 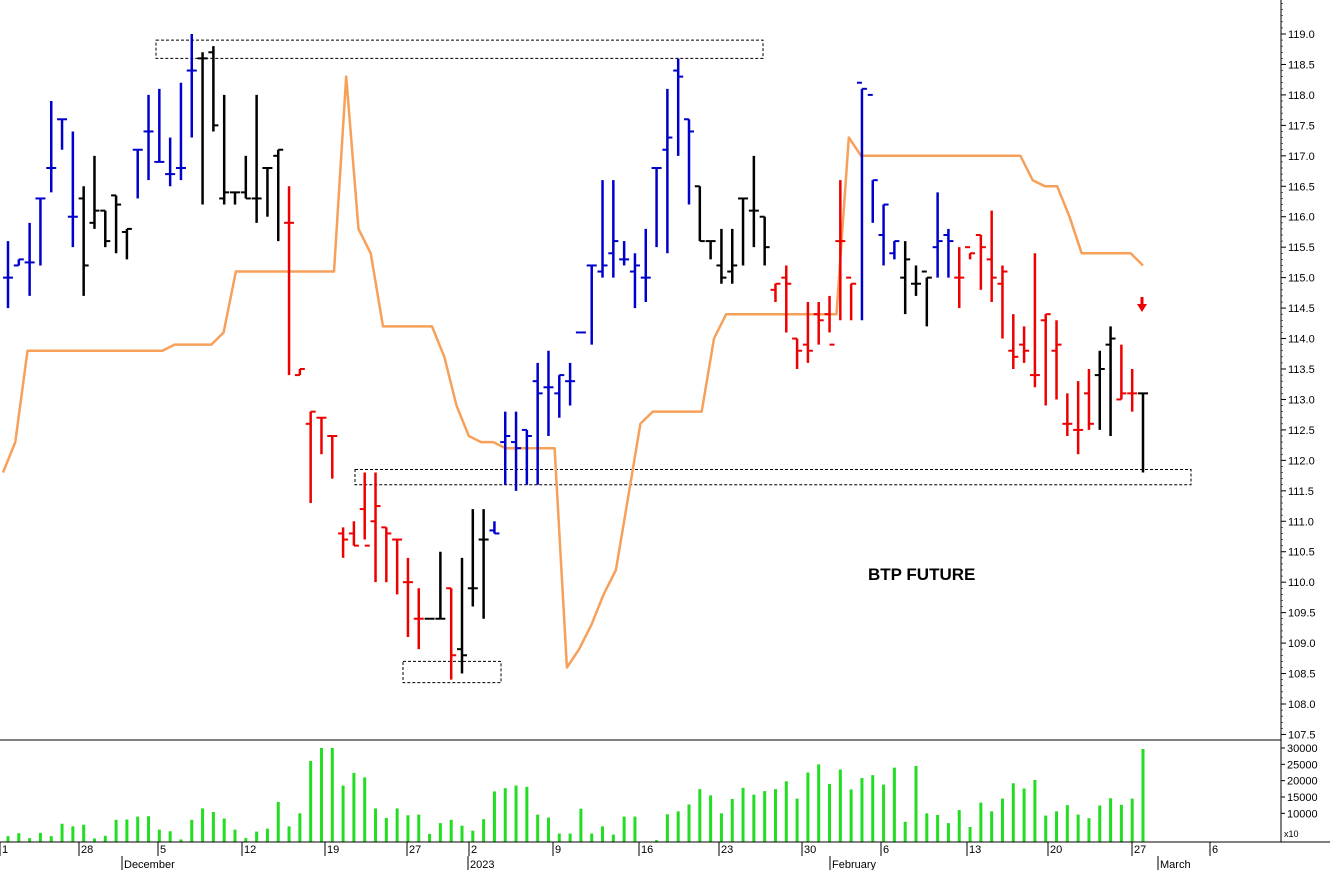 What do you see at coordinates (1301, 370) in the screenshot?
I see `price-tick-label: 113.5` at bounding box center [1301, 370].